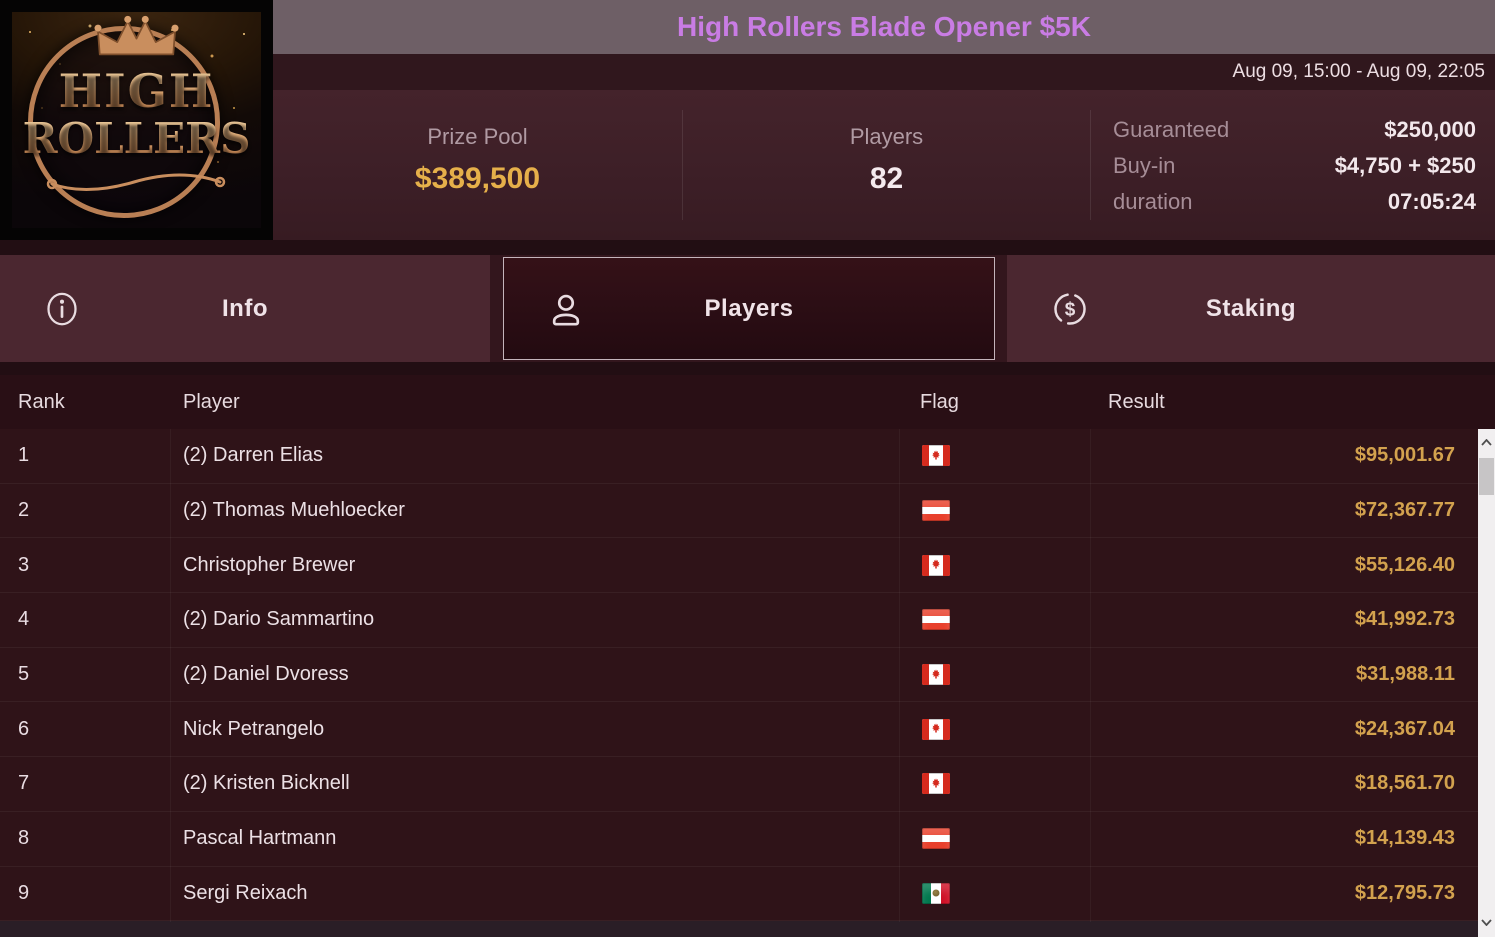 The width and height of the screenshot is (1495, 937). I want to click on table-row: 5 (2) Daniel Dvoress $31,988.11, so click(747, 675).